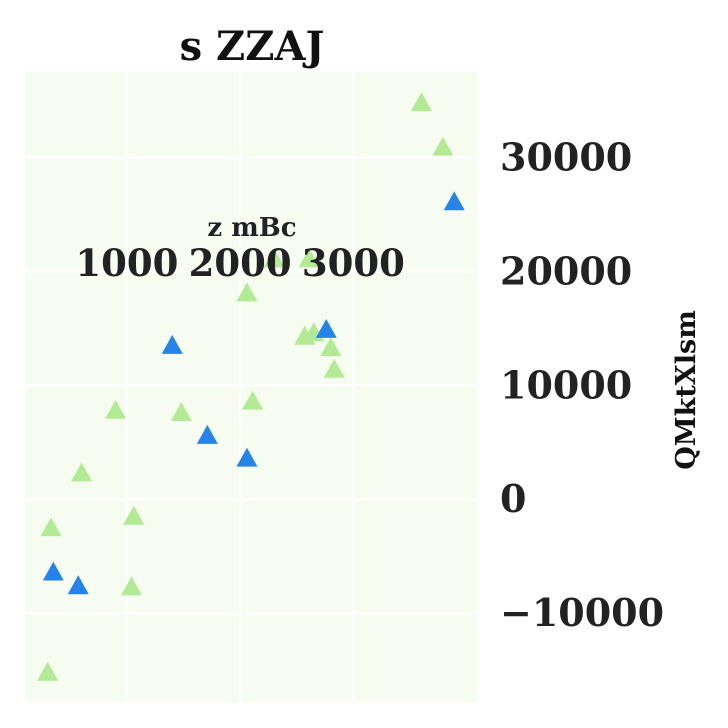  What do you see at coordinates (513, 498) in the screenshot?
I see `y-tick-label: 0` at bounding box center [513, 498].